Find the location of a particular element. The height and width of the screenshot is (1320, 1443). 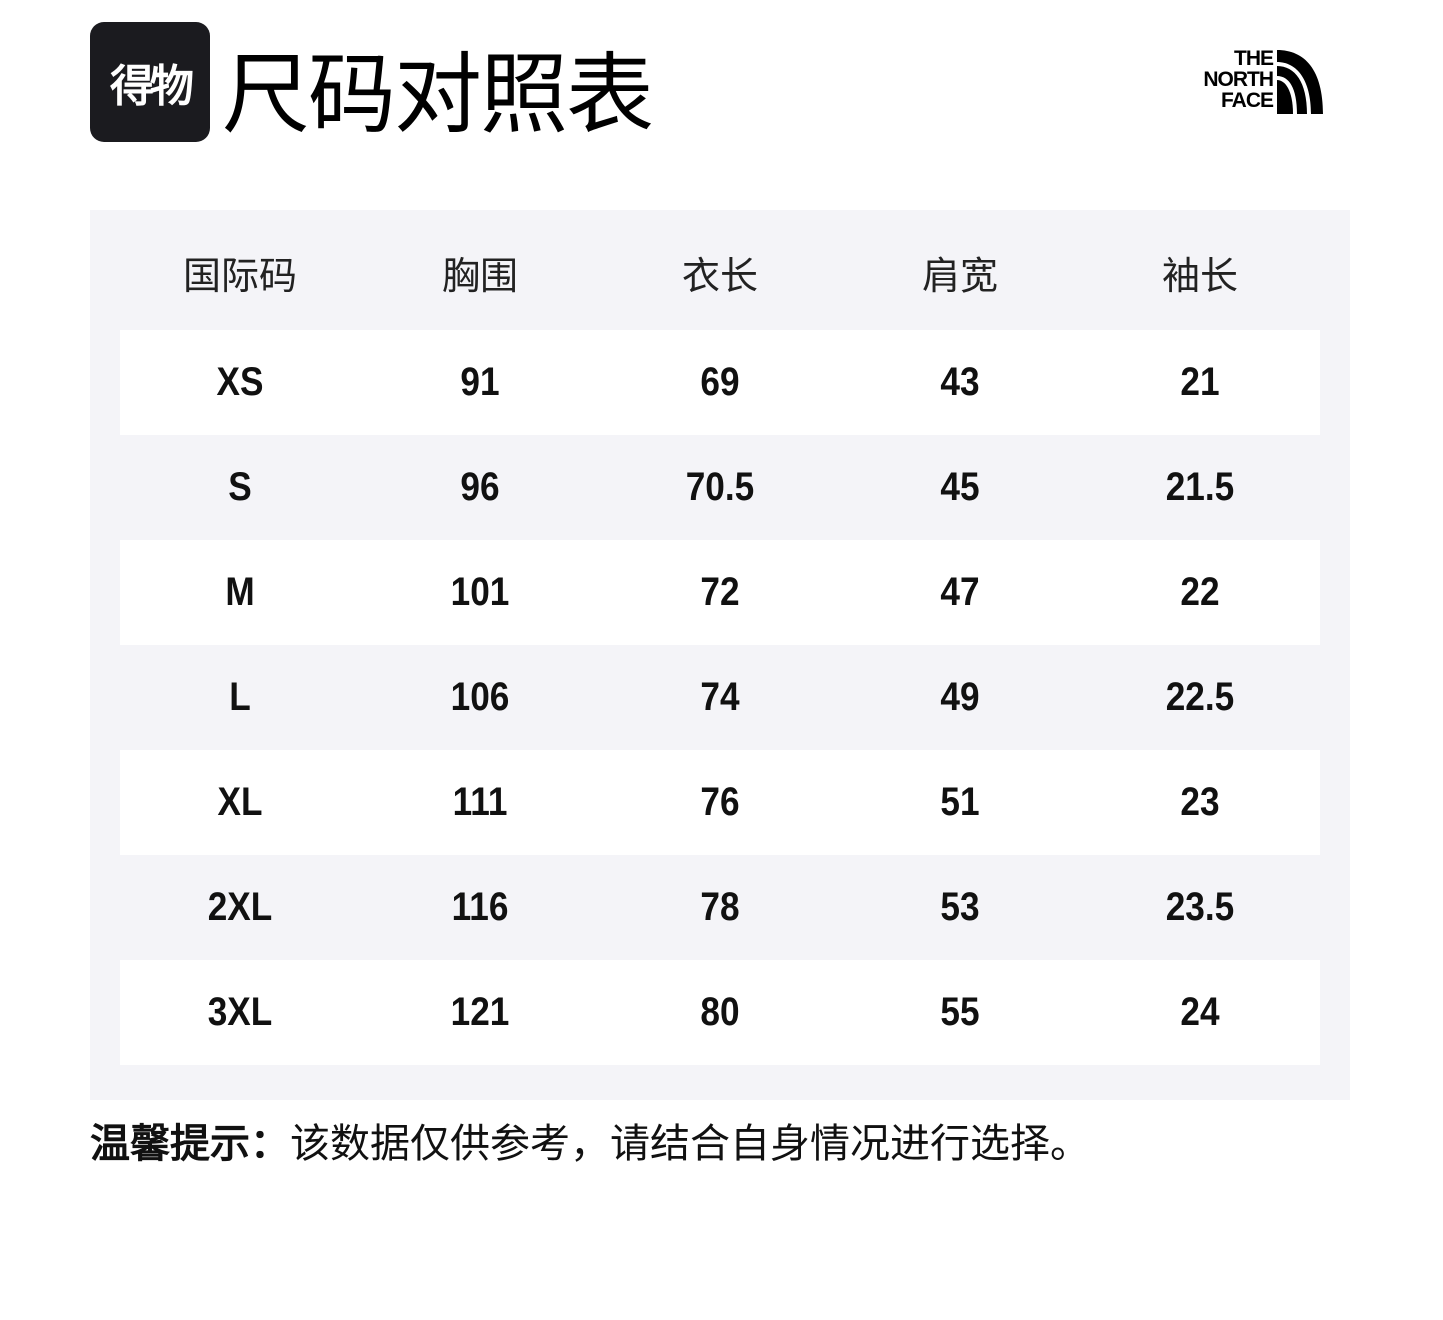

table-row: XL 111 76 51 23 is located at coordinates (720, 802).